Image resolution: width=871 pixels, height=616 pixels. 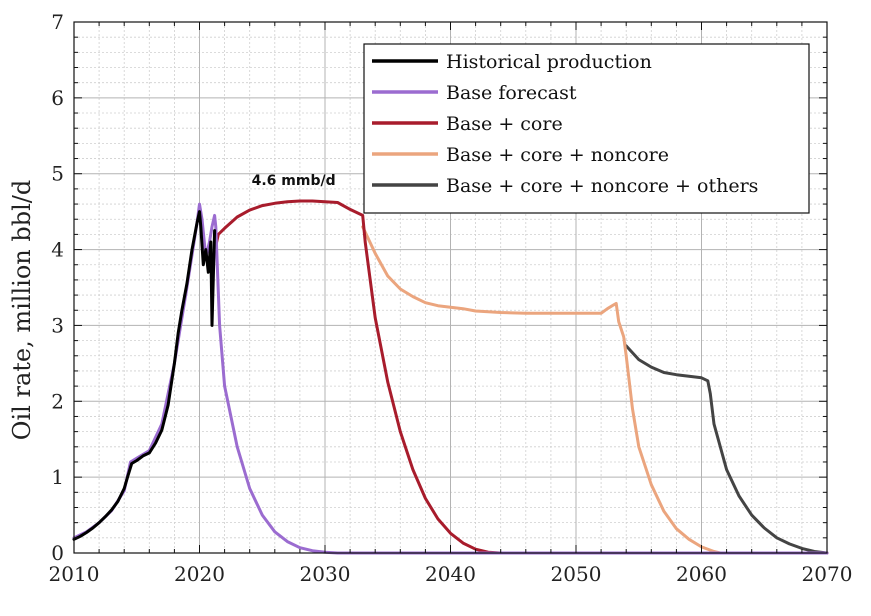 I want to click on y-tick-label: 6, so click(x=57, y=98).